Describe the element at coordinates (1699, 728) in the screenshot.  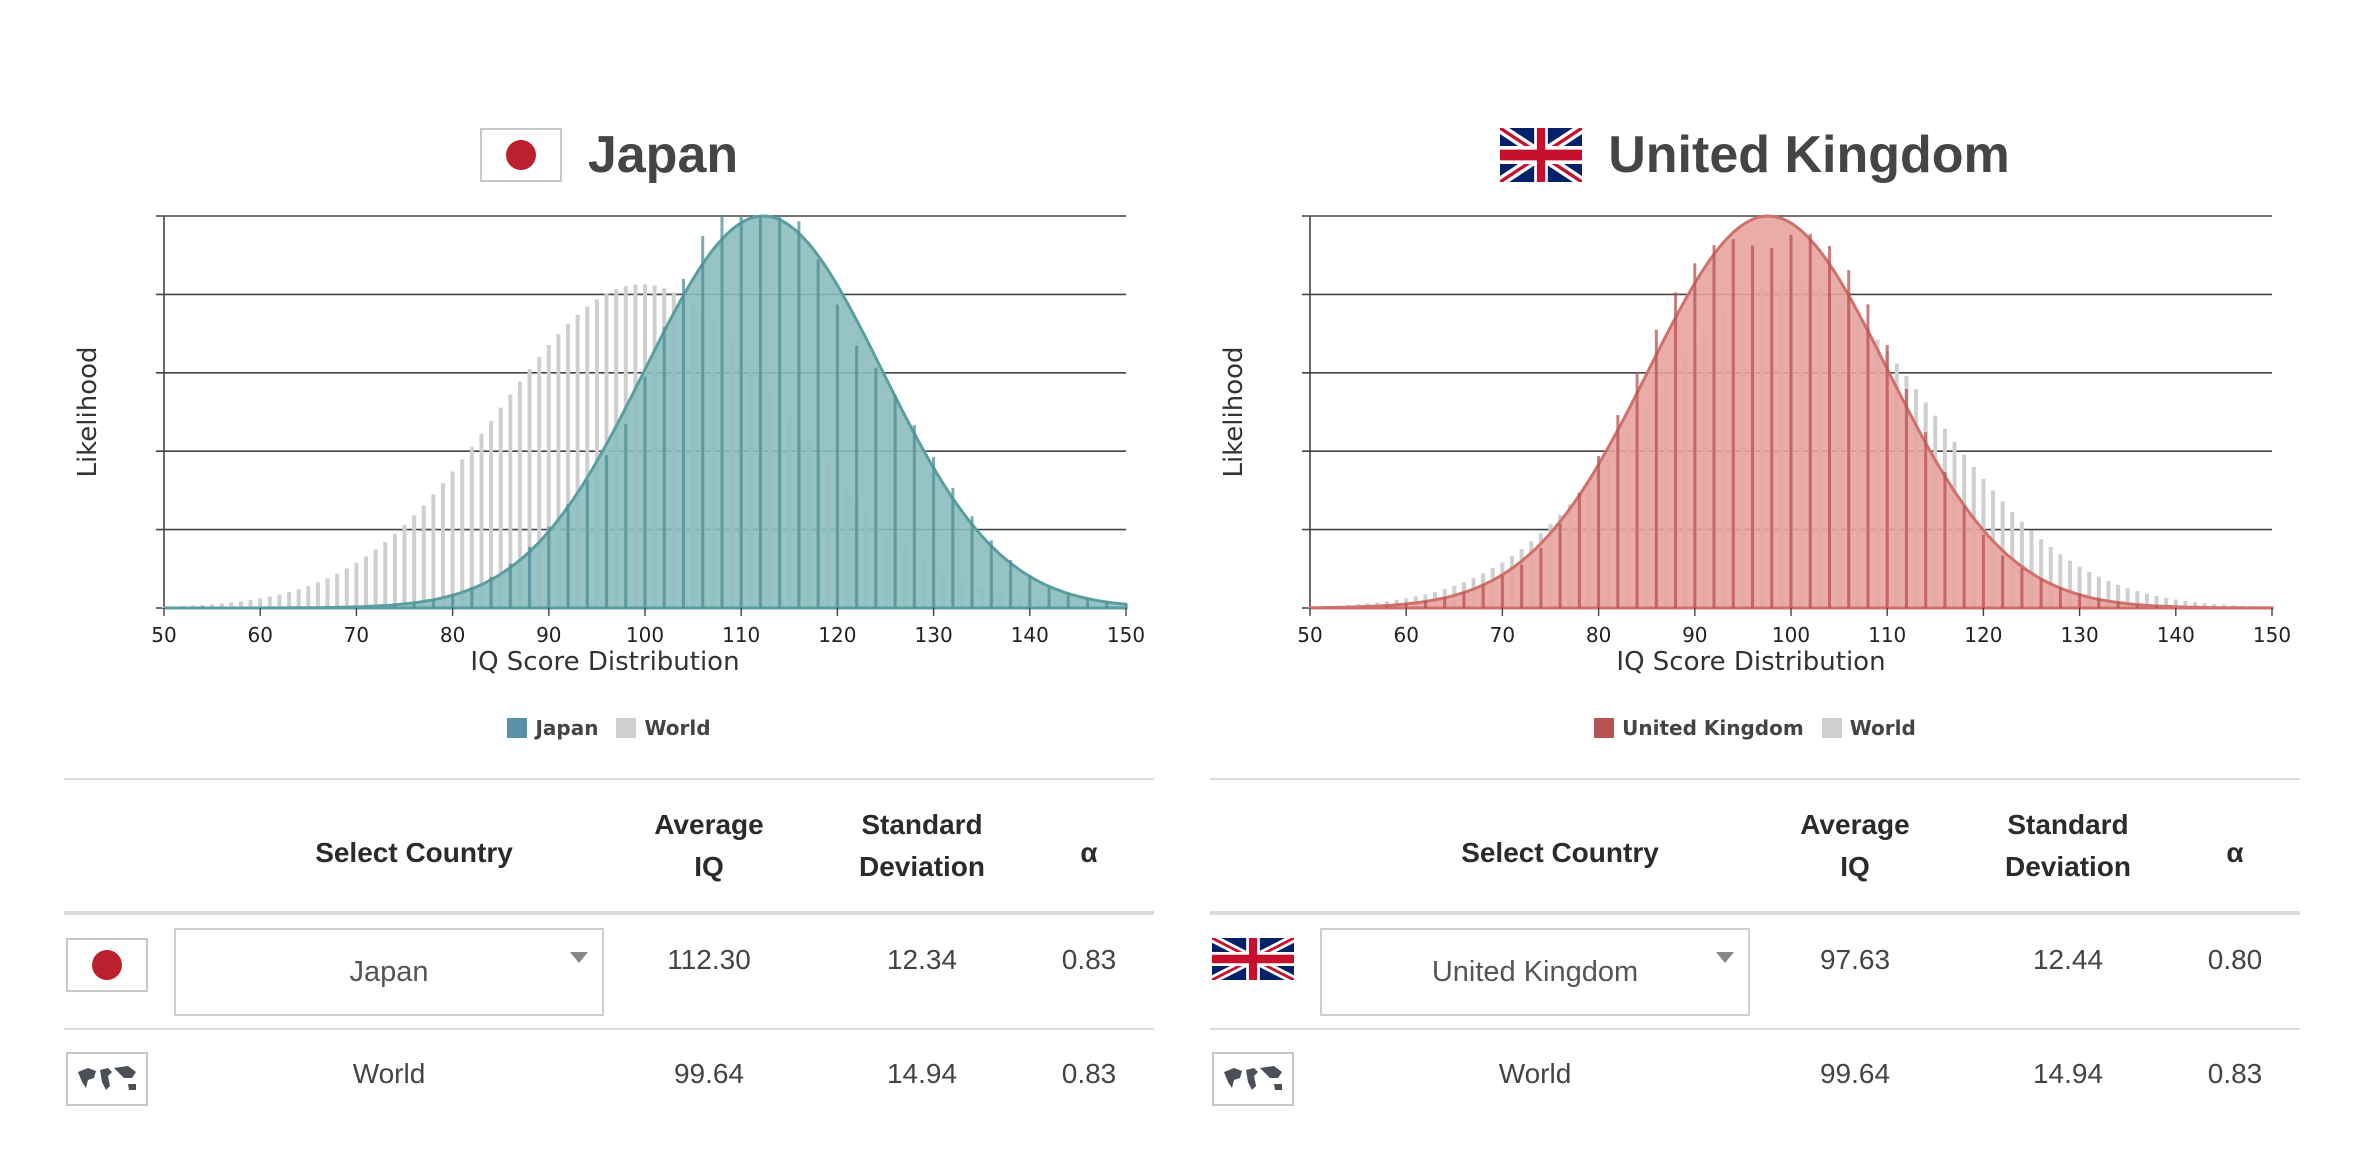
I see `legend-item-uk: United Kingdom` at that location.